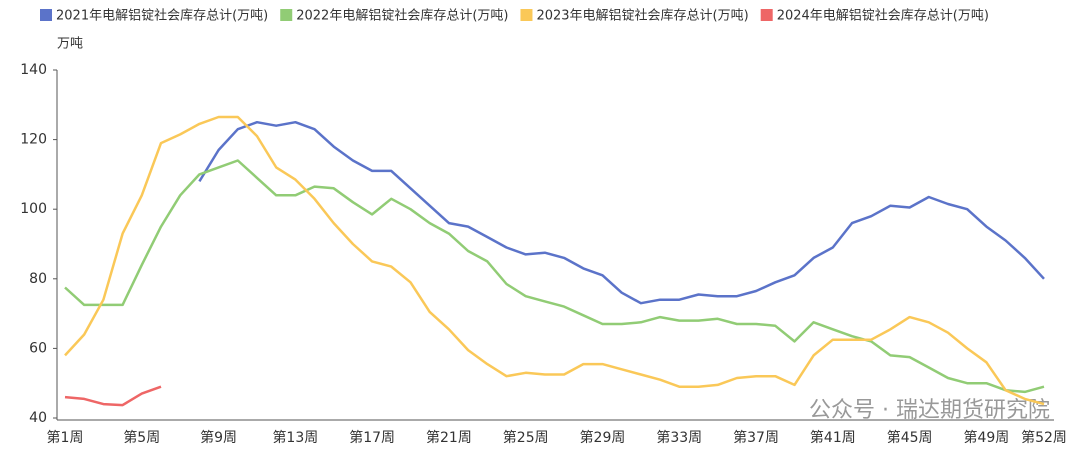  What do you see at coordinates (910, 437) in the screenshot?
I see `x-tick-label: 第45周` at bounding box center [910, 437].